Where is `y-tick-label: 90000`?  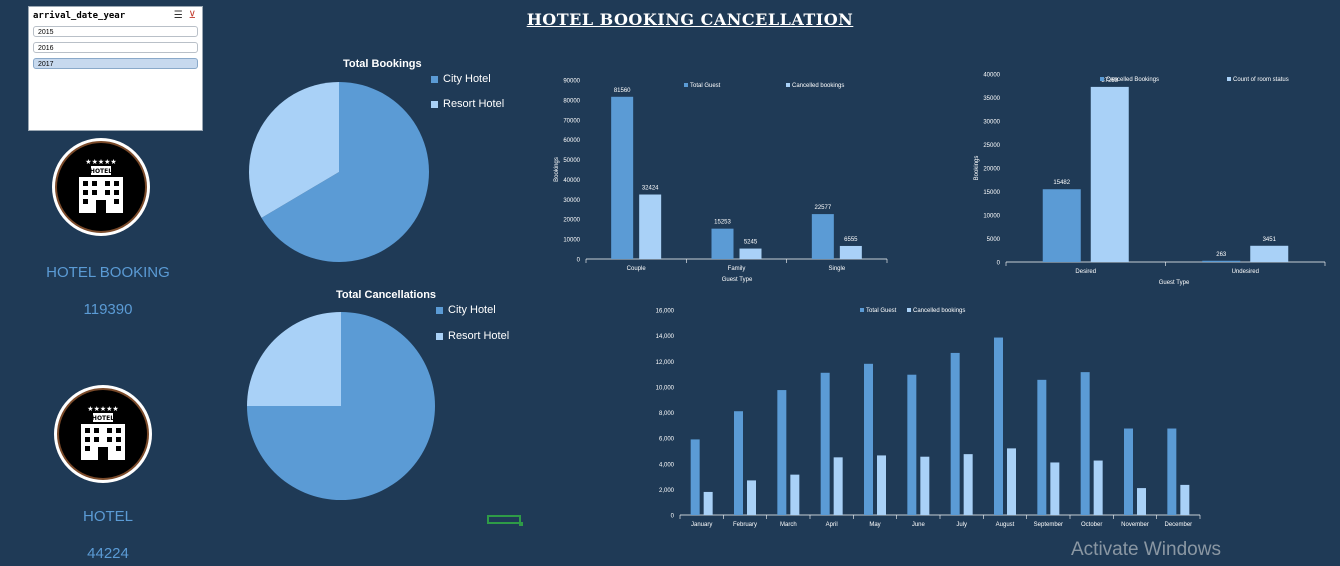 y-tick-label: 90000 is located at coordinates (571, 82).